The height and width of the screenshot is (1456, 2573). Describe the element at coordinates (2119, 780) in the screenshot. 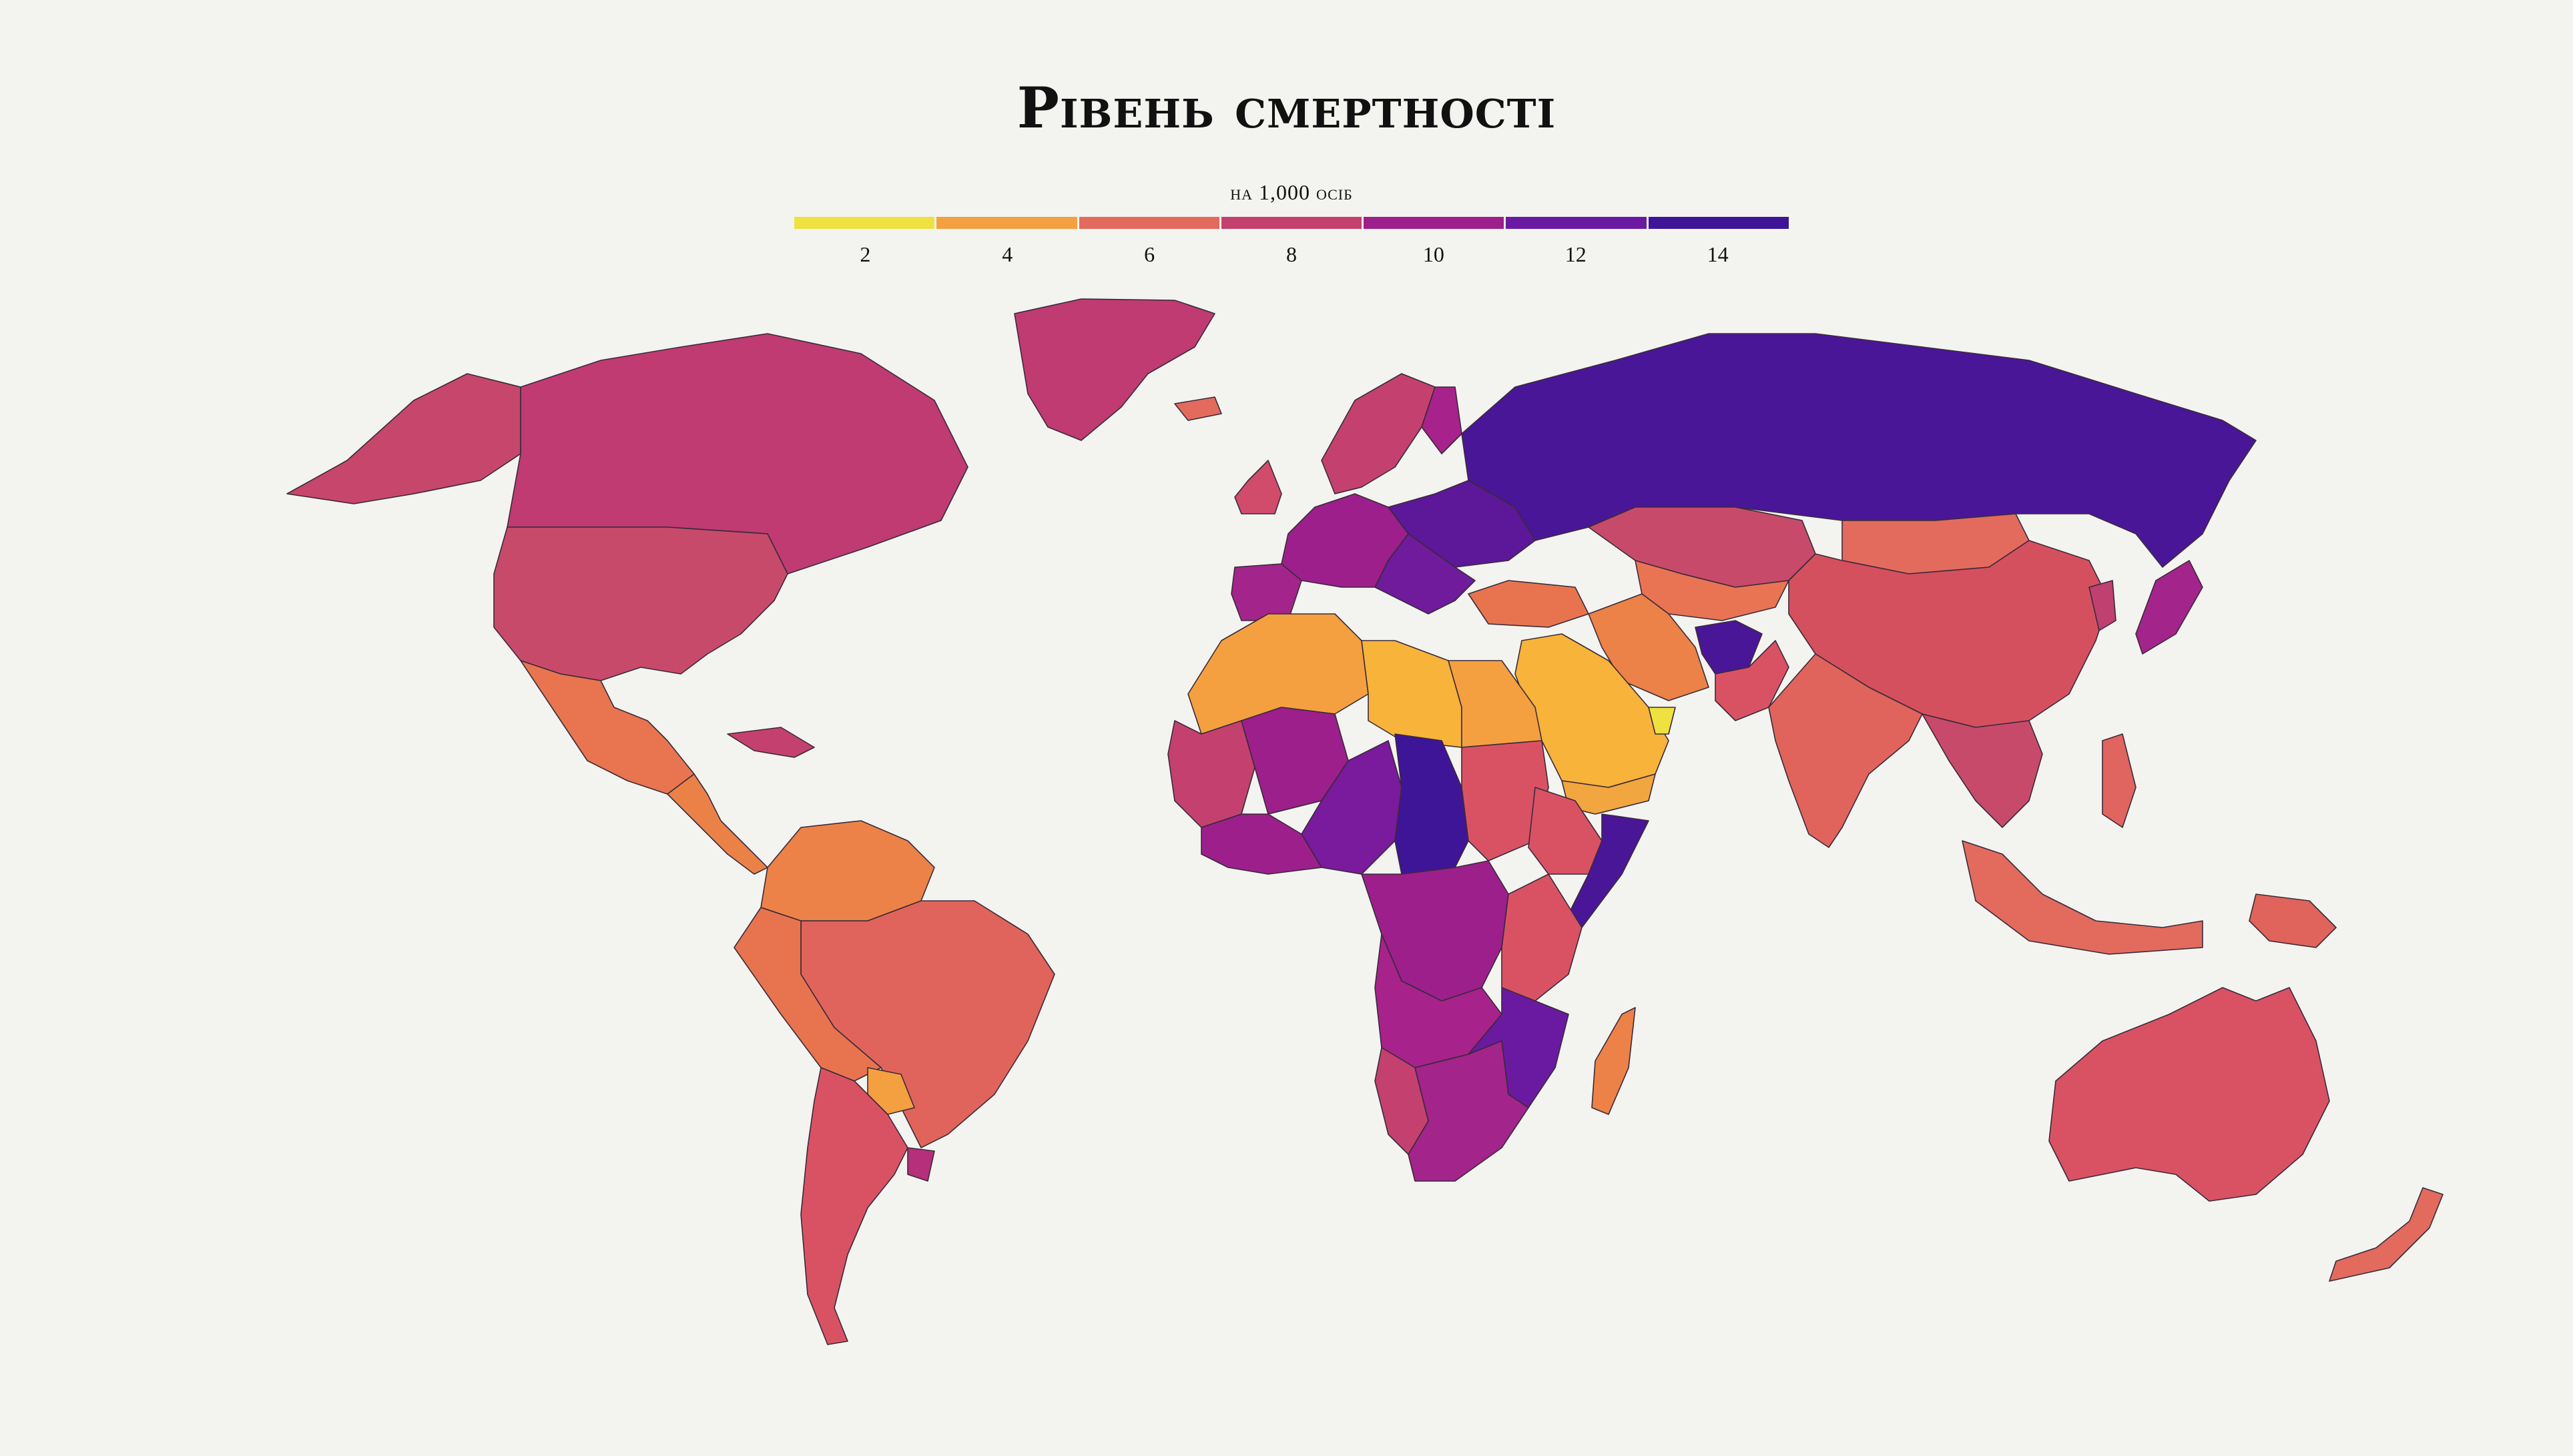

I see `region-philippines` at that location.